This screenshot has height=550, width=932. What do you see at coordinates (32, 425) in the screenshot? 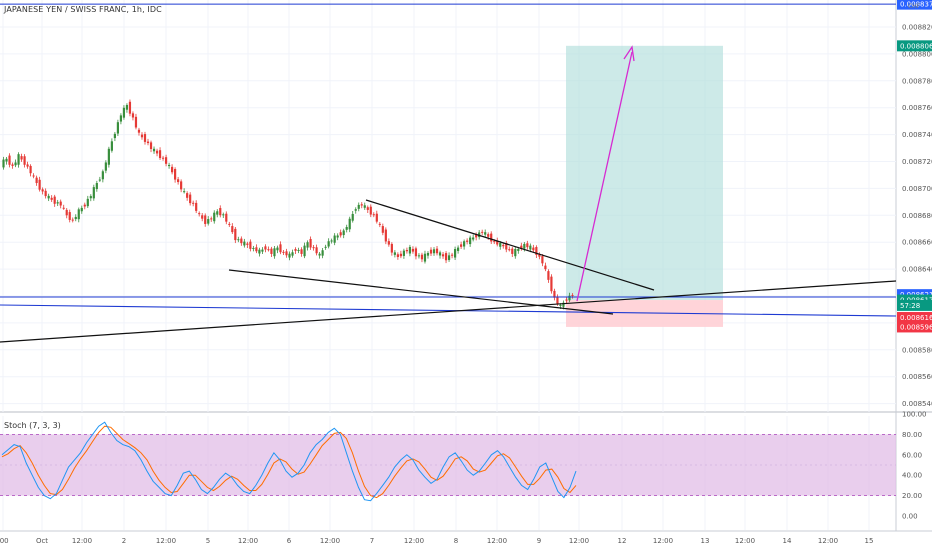
I see `stoch-indicator-label: Stoch (7, 3, 3)` at bounding box center [32, 425].